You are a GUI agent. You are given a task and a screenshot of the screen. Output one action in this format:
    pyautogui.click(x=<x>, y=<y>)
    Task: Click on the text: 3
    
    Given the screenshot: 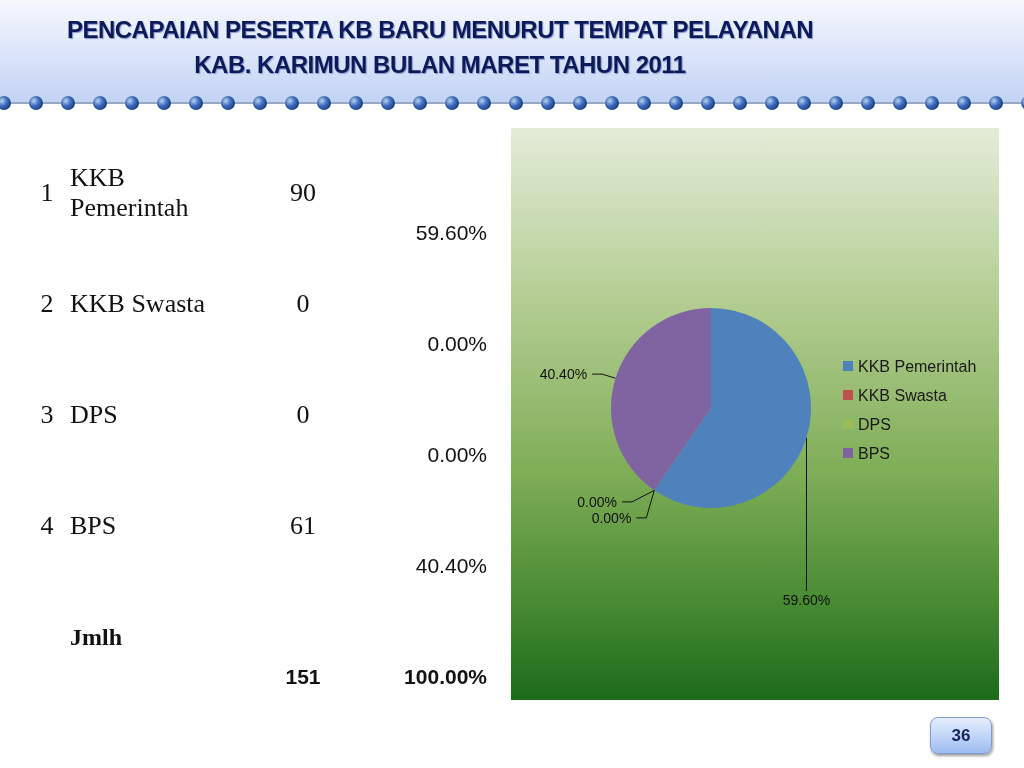 What is the action you would take?
    pyautogui.click(x=47, y=415)
    